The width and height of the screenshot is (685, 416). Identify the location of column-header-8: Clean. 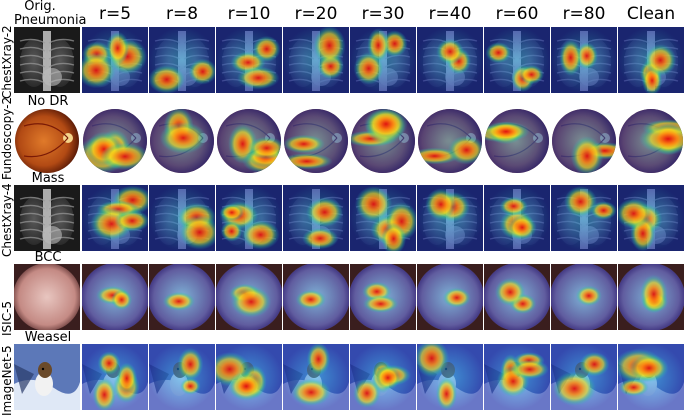
(651, 14).